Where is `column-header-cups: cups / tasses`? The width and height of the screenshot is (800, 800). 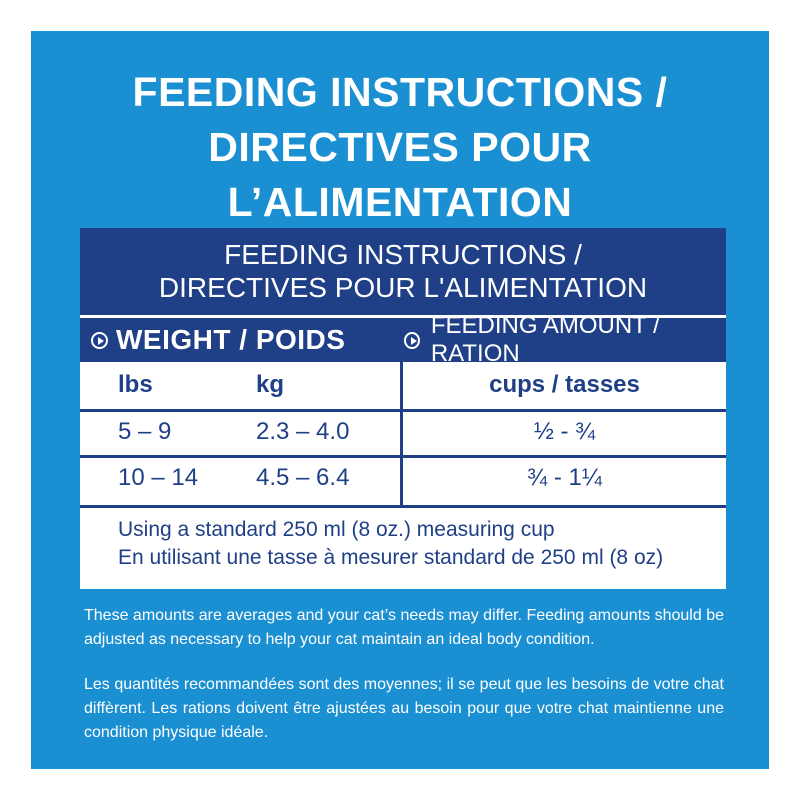 column-header-cups: cups / tasses is located at coordinates (564, 384).